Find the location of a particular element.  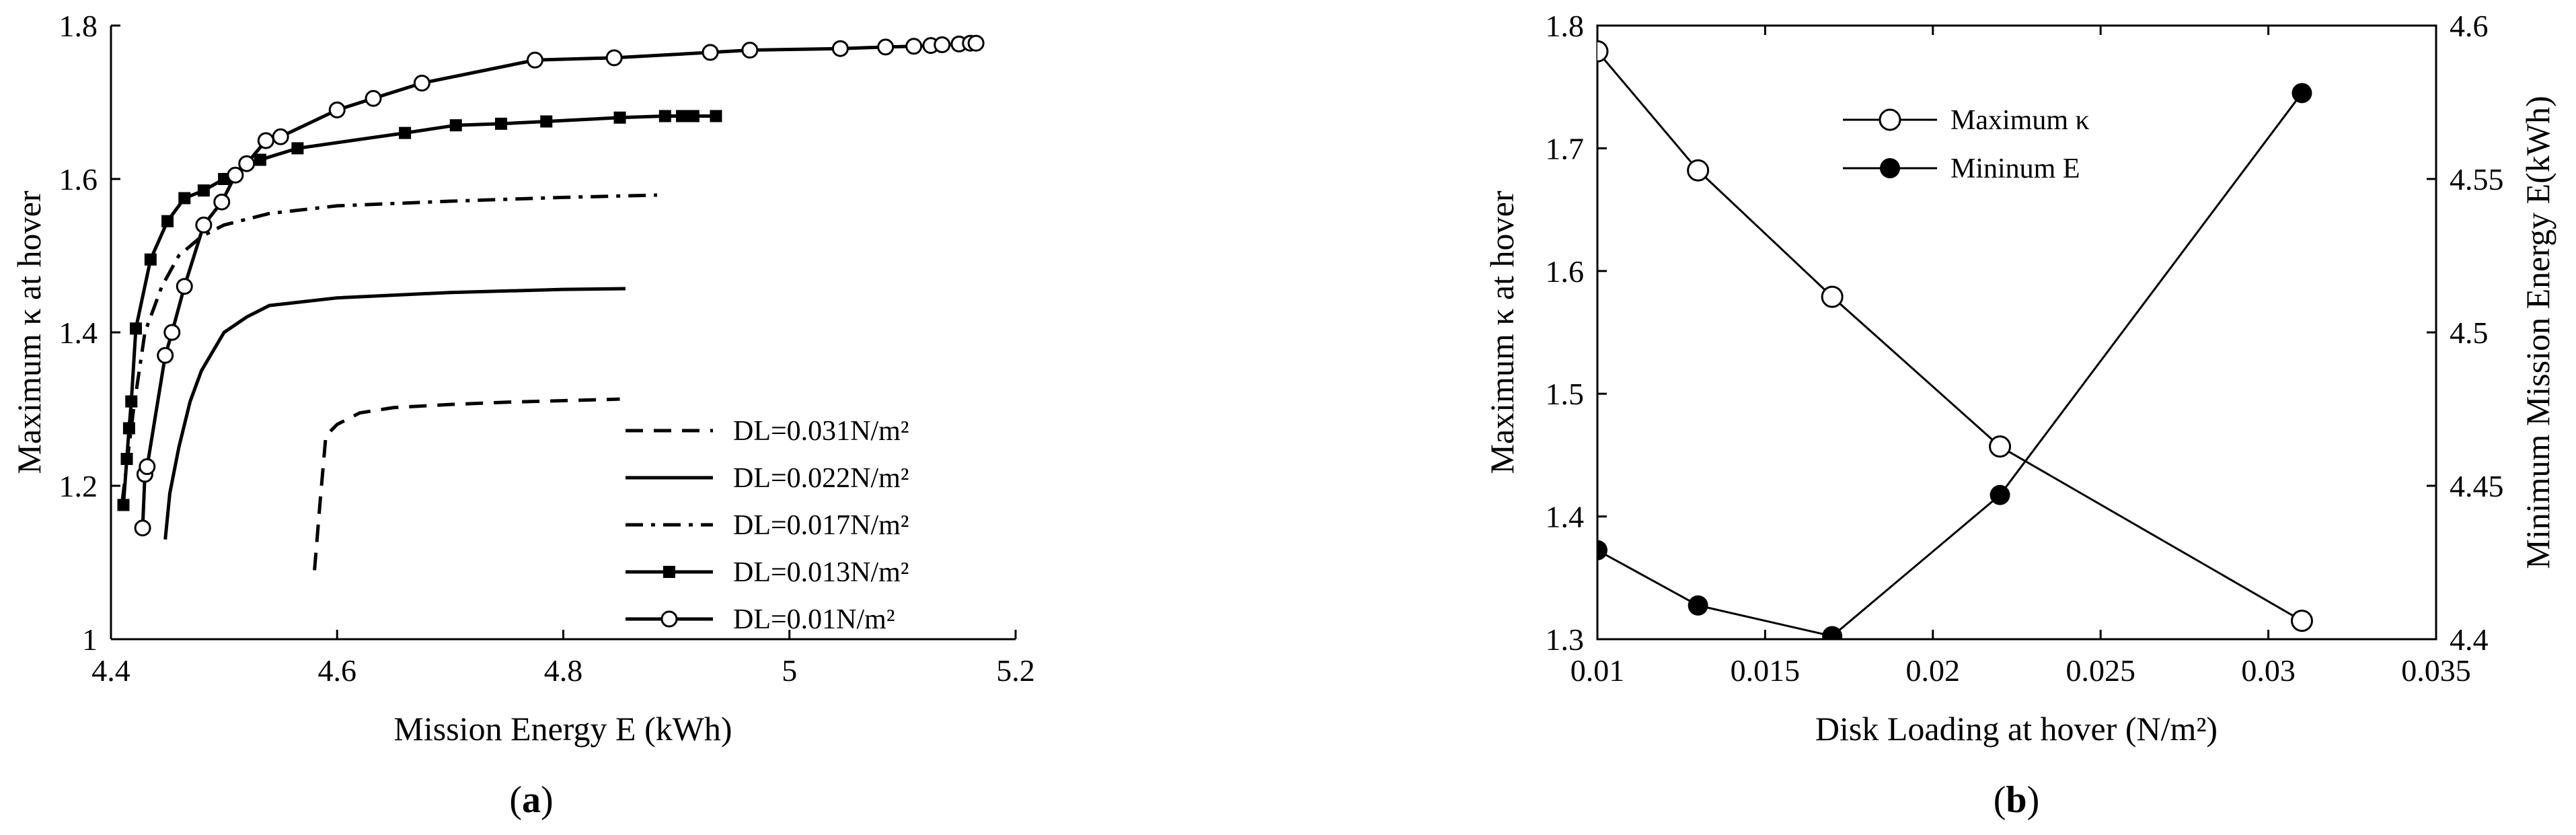

chart-a-ytick-label: 1.6 is located at coordinates (78, 179).